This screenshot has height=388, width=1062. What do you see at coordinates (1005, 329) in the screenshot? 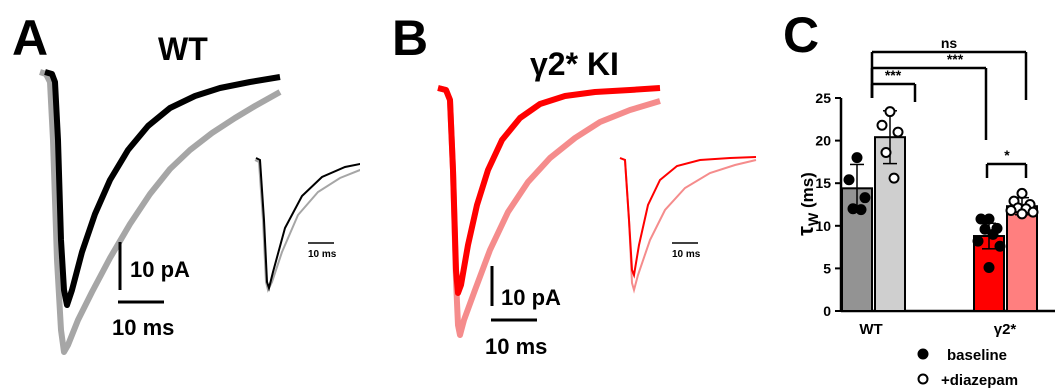
I see `category-label-ki: γ2*` at bounding box center [1005, 329].